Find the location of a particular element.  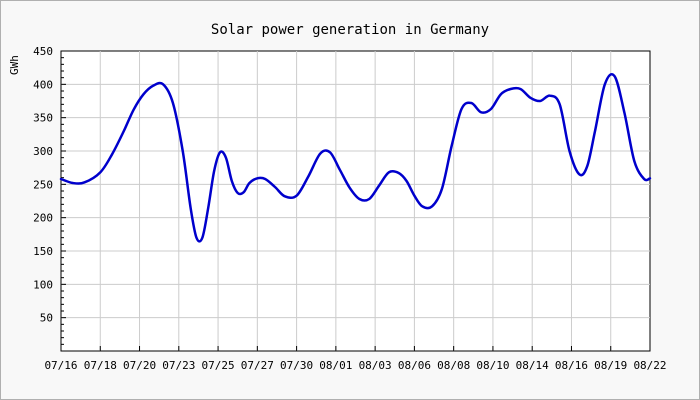

y-tick-label: 250 is located at coordinates (43, 184).